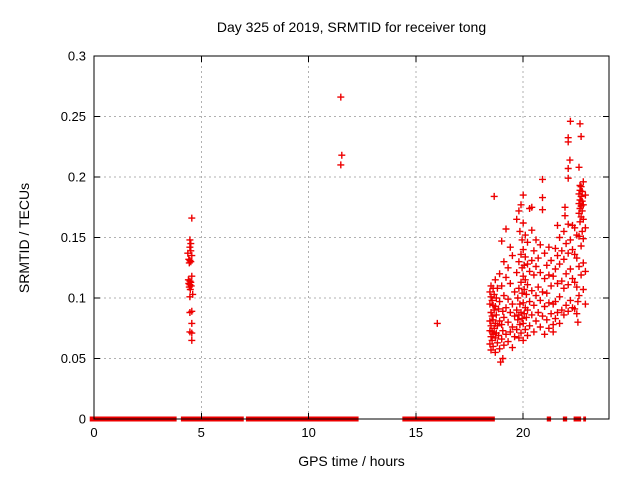 The width and height of the screenshot is (640, 480). I want to click on x-tick-label: 20, so click(523, 432).